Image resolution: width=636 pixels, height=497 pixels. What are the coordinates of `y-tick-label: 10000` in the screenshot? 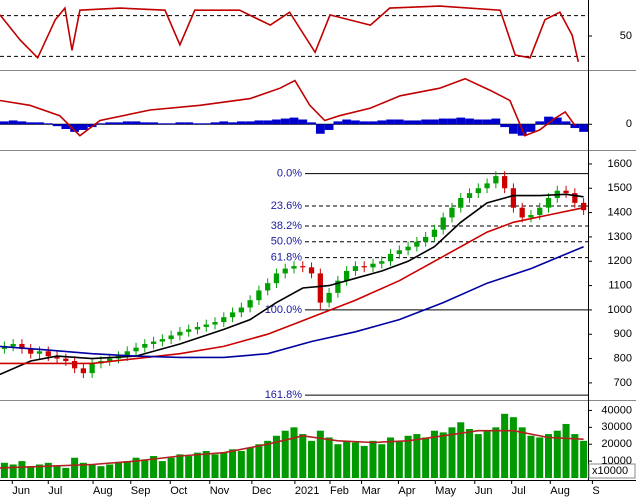 It's located at (616, 461).